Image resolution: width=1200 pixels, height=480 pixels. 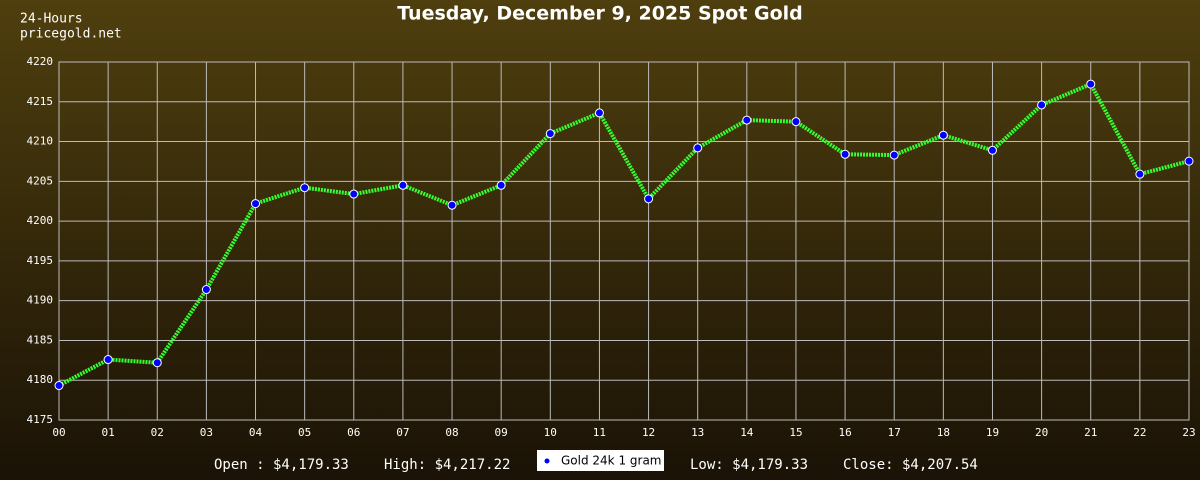 I want to click on x-tick-label: 11, so click(x=599, y=432).